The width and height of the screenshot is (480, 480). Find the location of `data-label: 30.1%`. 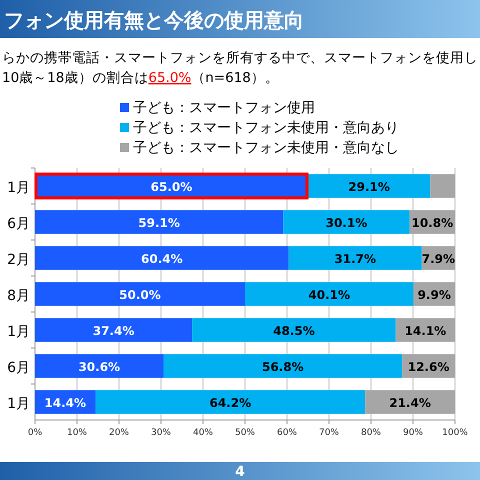

data-label: 30.1% is located at coordinates (347, 223).